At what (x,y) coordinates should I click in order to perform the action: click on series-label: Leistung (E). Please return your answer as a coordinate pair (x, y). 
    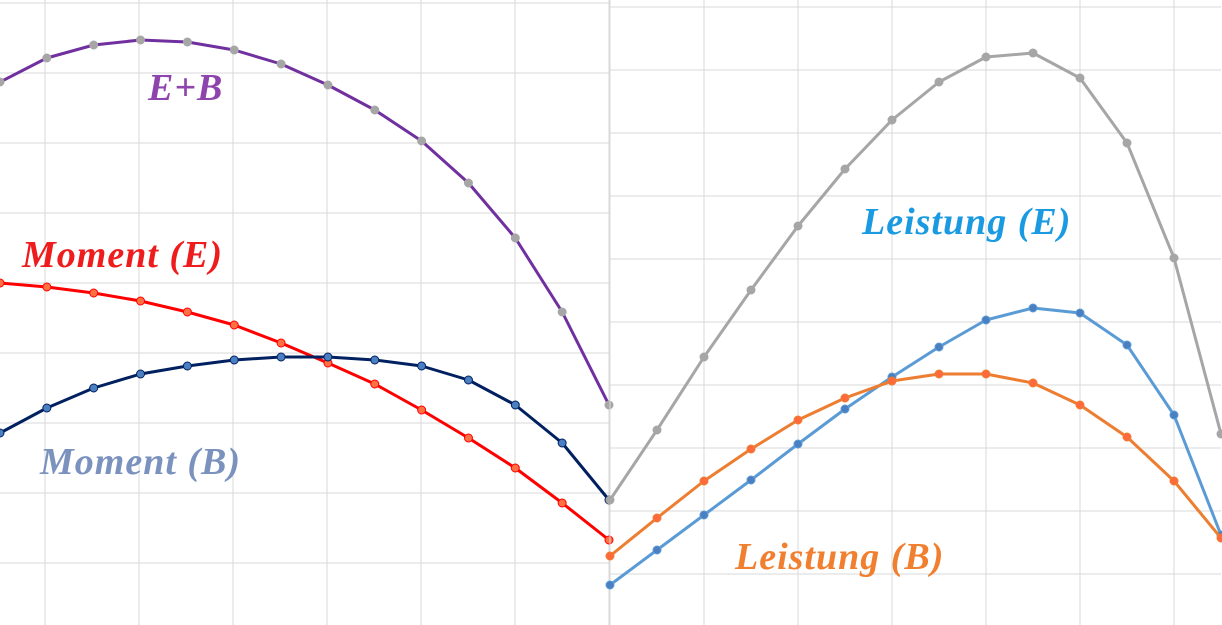
    Looking at the image, I should click on (966, 222).